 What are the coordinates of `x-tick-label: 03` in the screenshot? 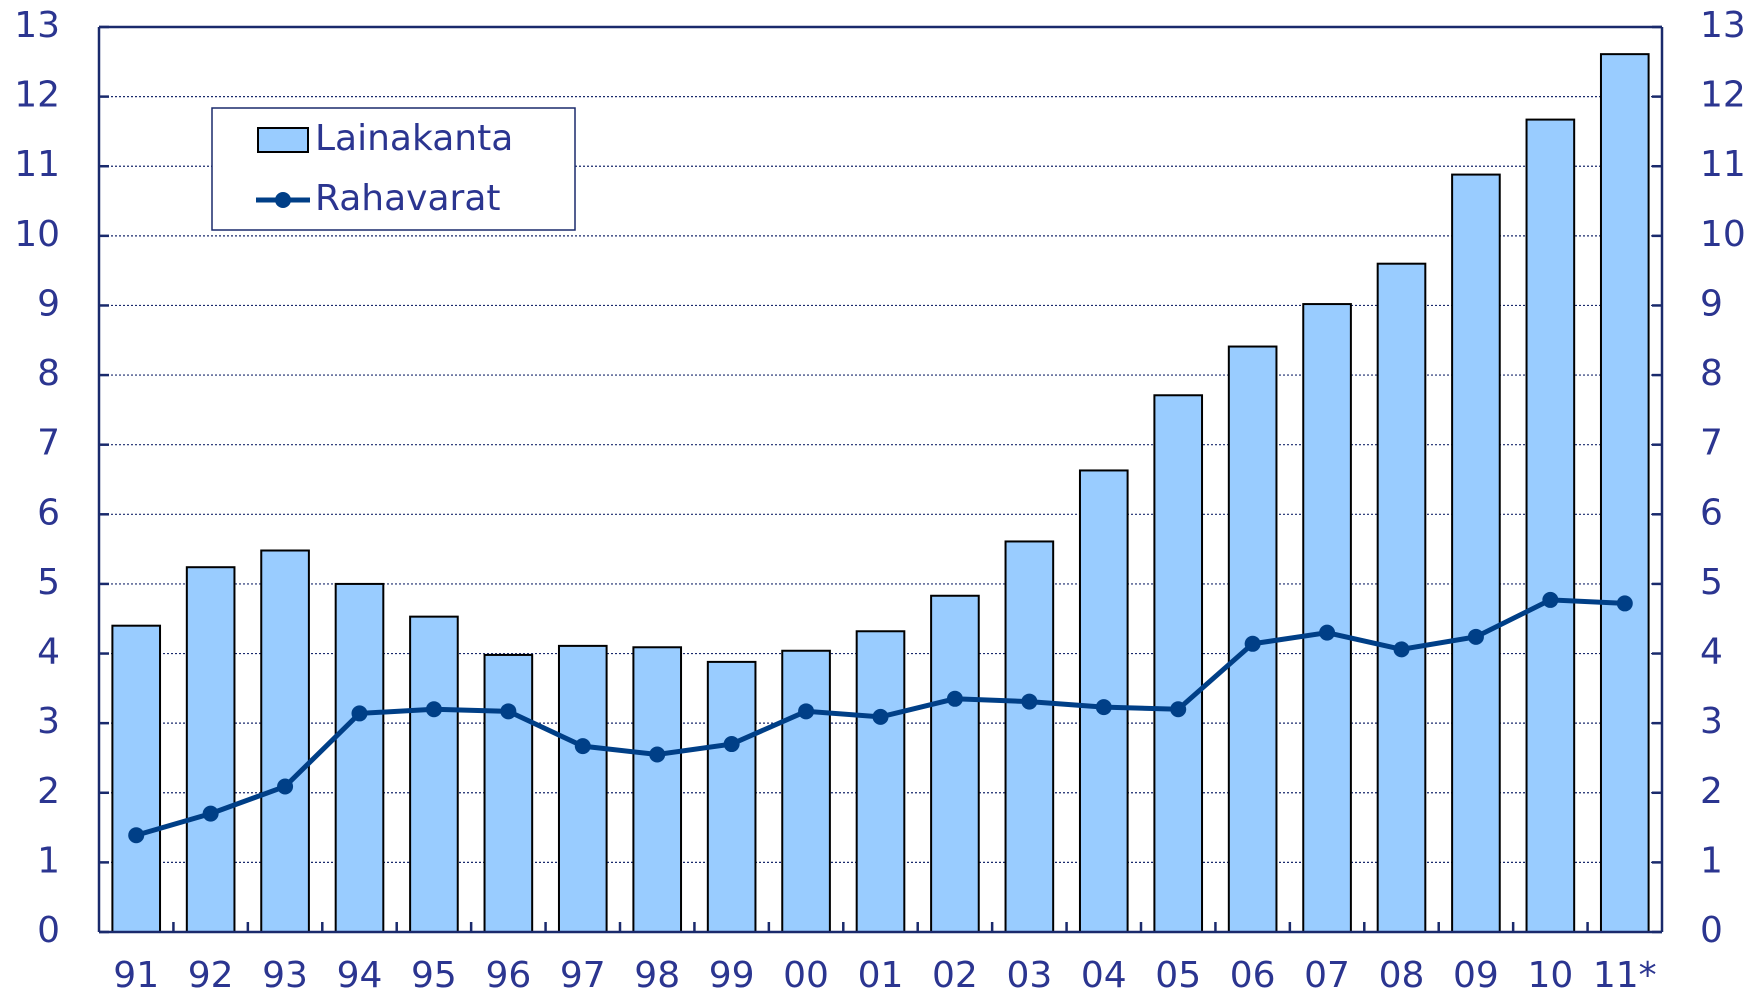 It's located at (1029, 972).